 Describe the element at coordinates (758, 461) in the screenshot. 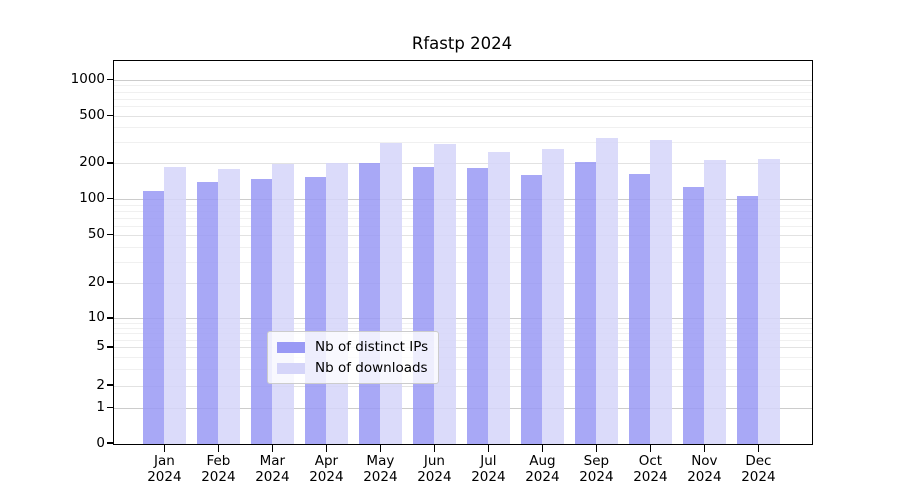

I see `xtick-label-month: Dec` at that location.